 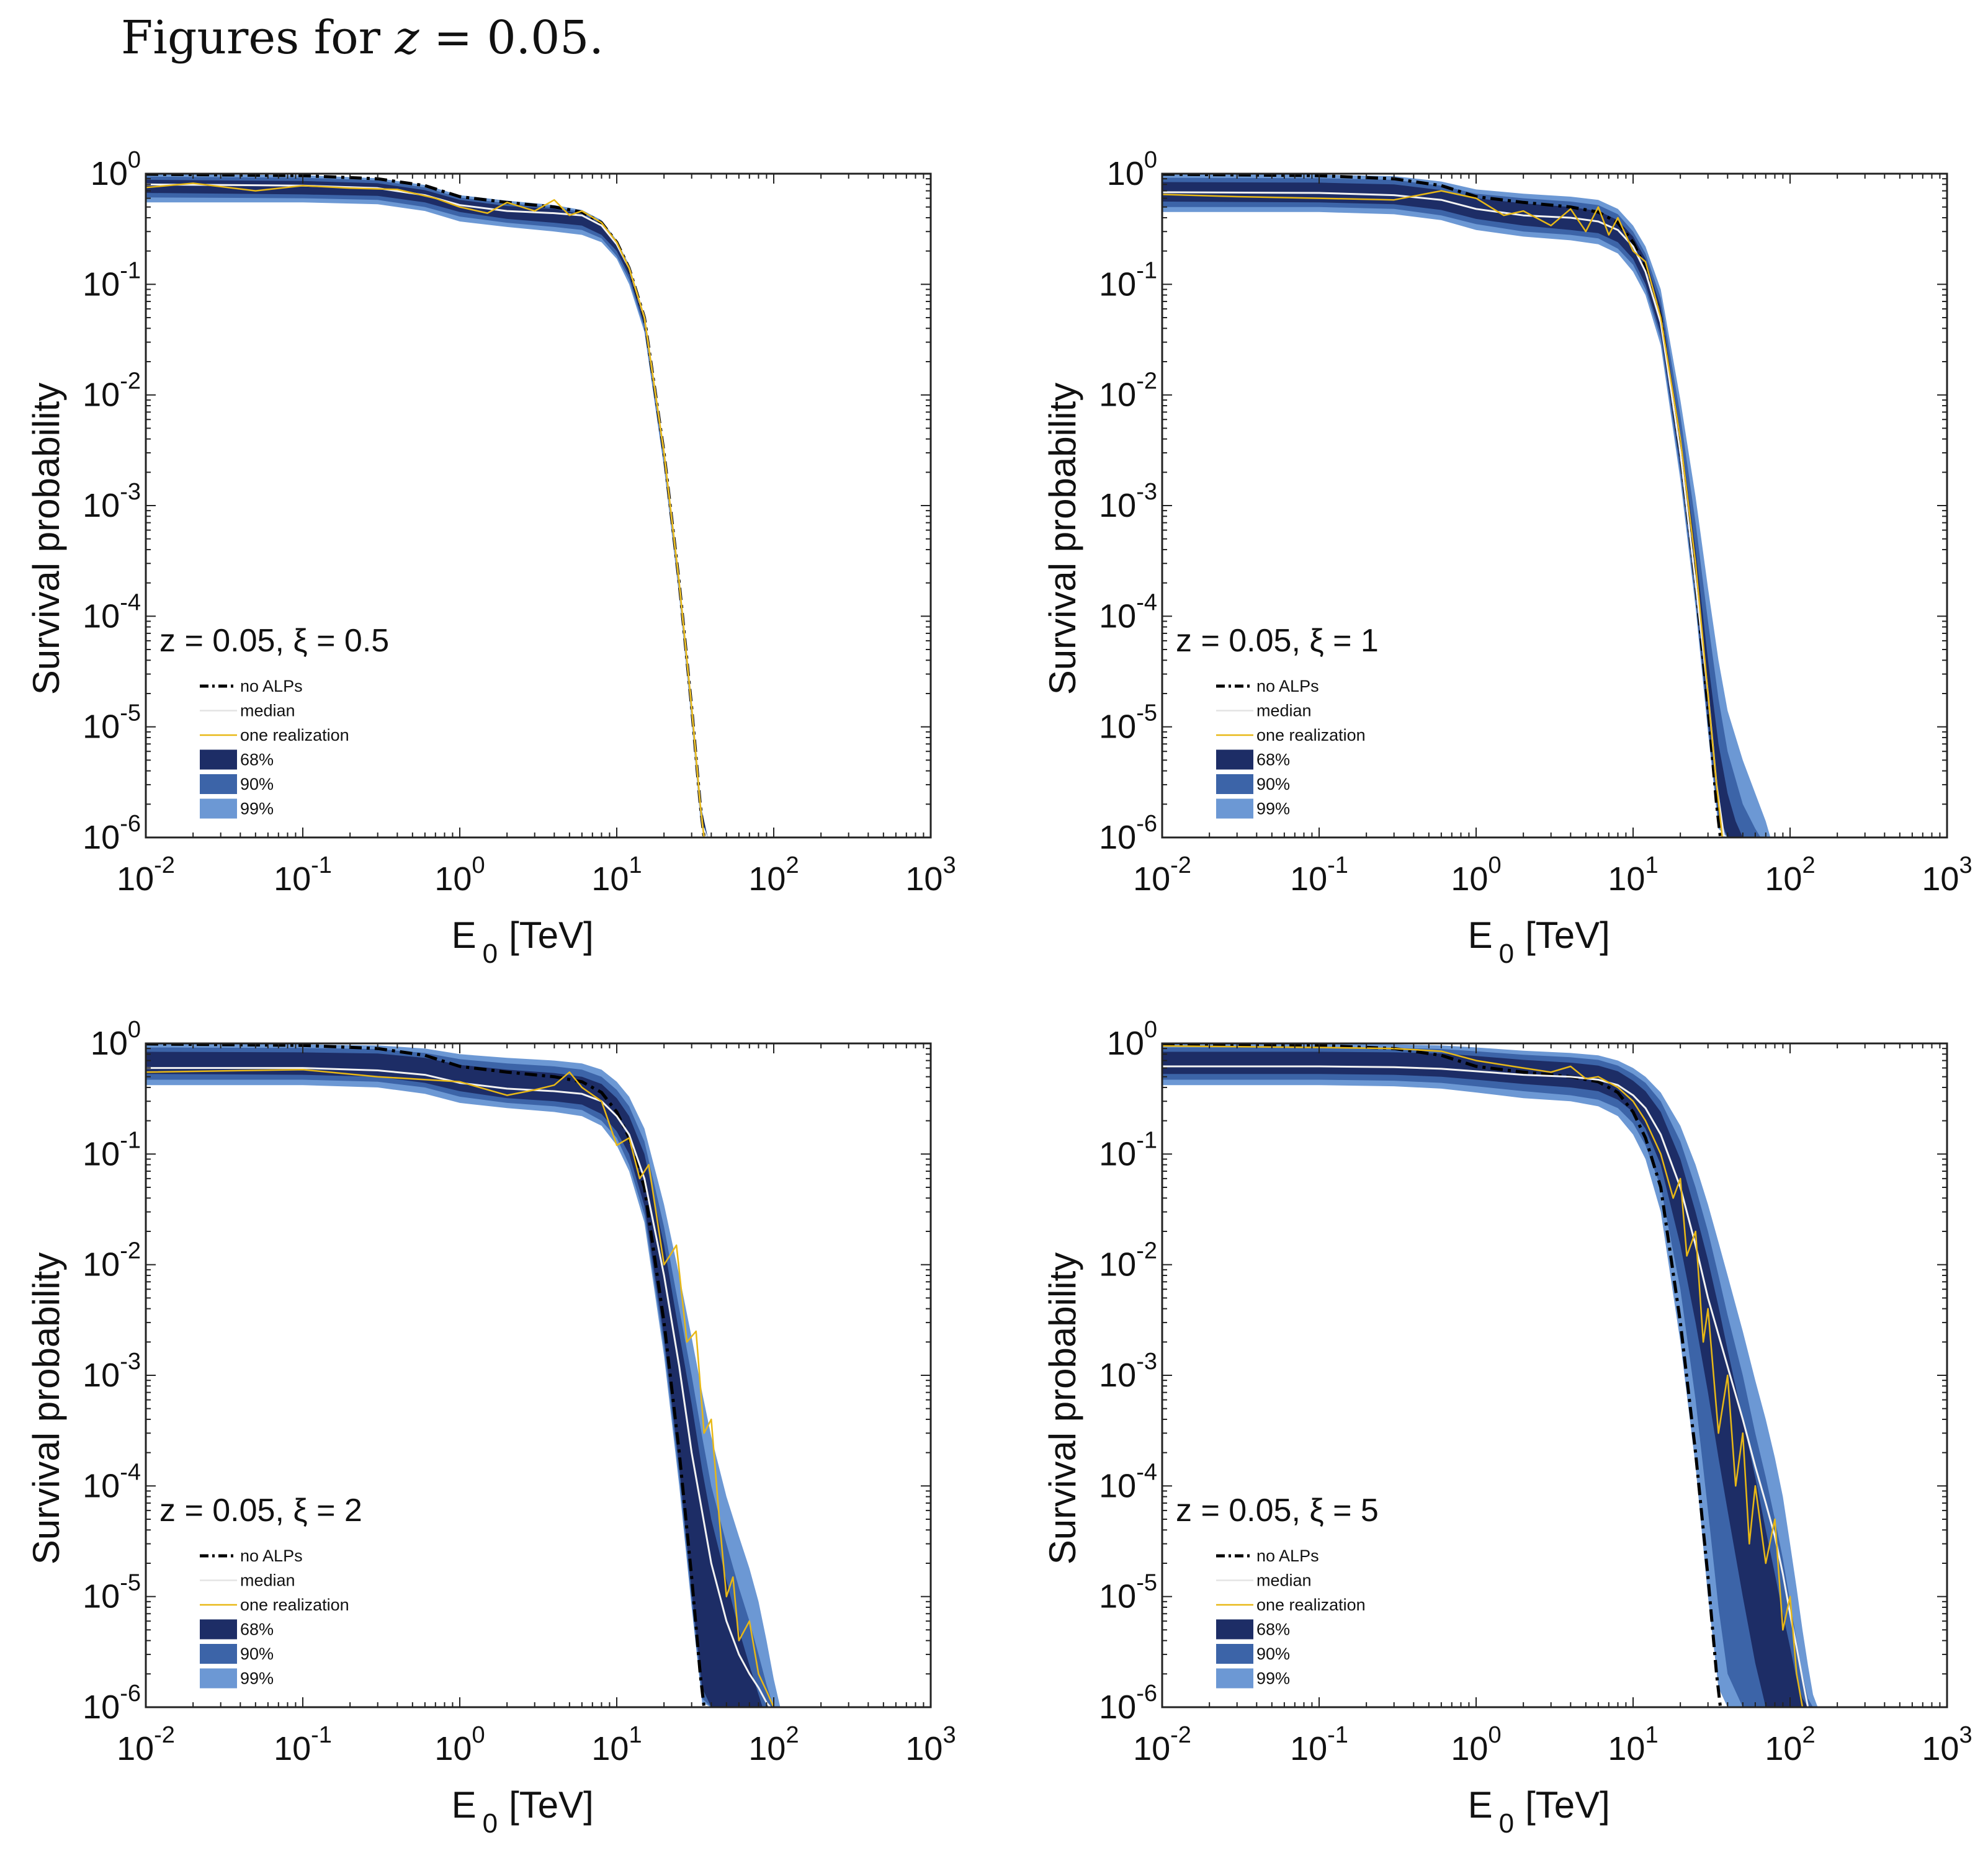 I want to click on band-99pct, so click(x=427, y=505).